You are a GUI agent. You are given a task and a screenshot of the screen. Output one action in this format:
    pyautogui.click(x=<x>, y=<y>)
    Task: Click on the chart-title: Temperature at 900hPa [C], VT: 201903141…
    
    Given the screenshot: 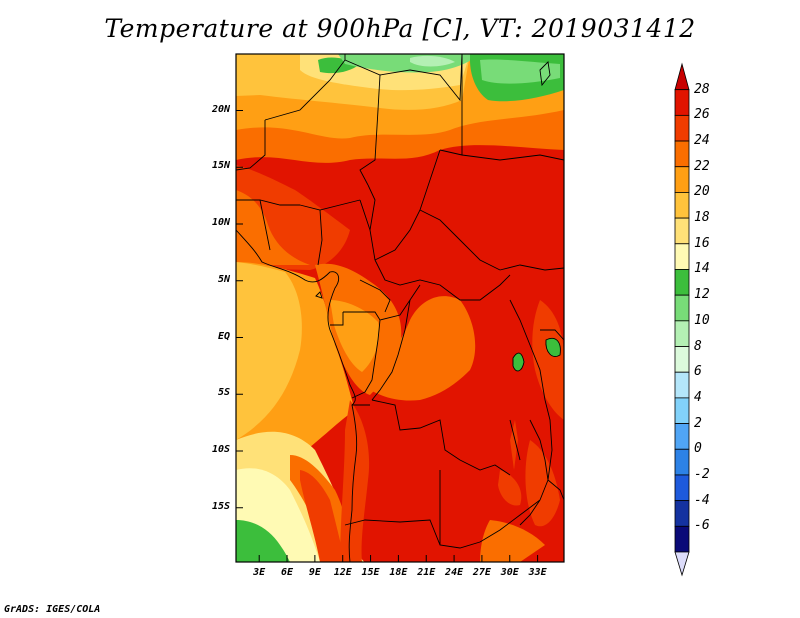 What is the action you would take?
    pyautogui.click(x=400, y=28)
    